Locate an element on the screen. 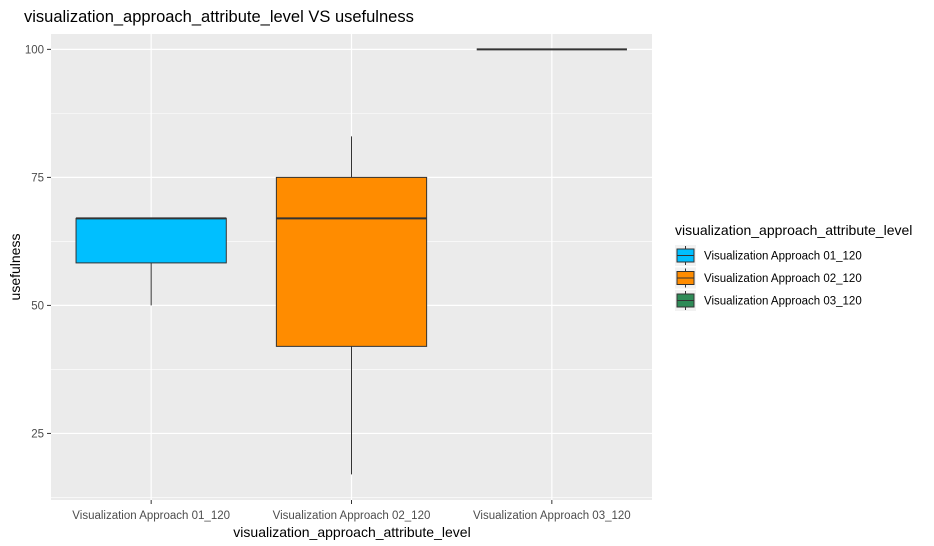 The width and height of the screenshot is (934, 546). x-tick-label: Visualization Approach 03_120 is located at coordinates (552, 516).